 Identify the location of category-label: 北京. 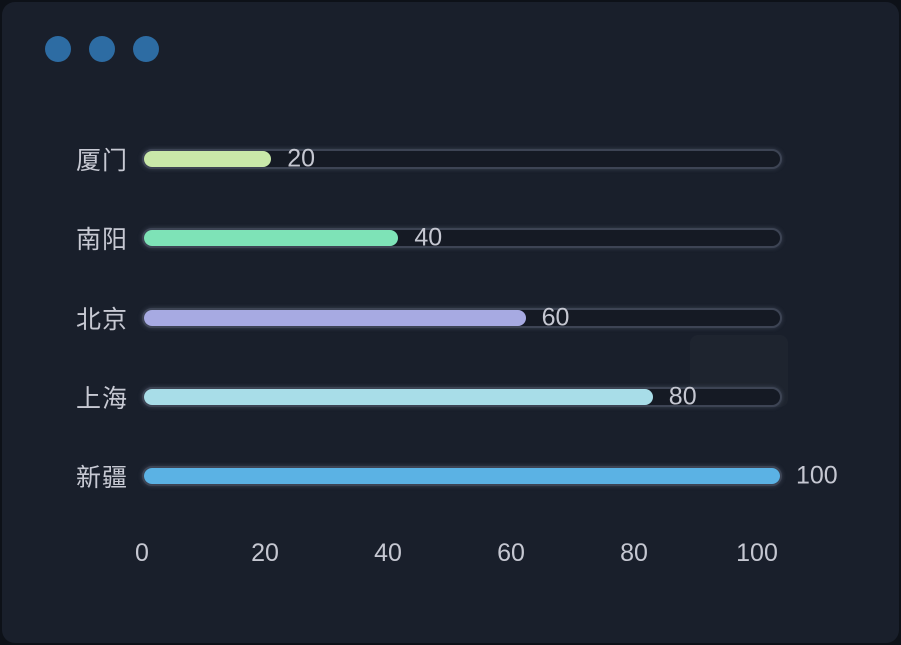
(101, 320).